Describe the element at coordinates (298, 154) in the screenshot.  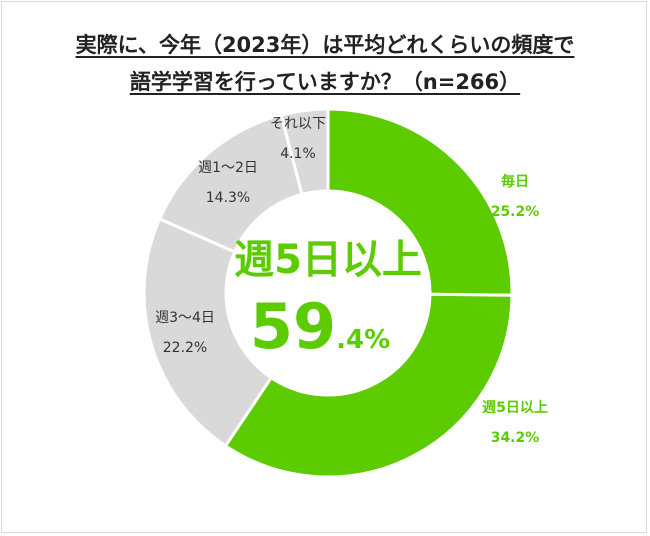
I see `slice-value-label: 4.1%` at that location.